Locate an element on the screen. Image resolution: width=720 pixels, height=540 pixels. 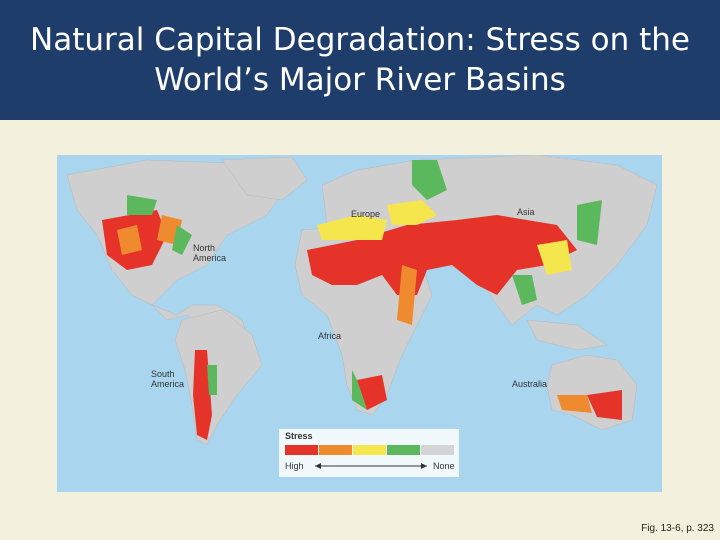
region-label: Europe is located at coordinates (366, 214).